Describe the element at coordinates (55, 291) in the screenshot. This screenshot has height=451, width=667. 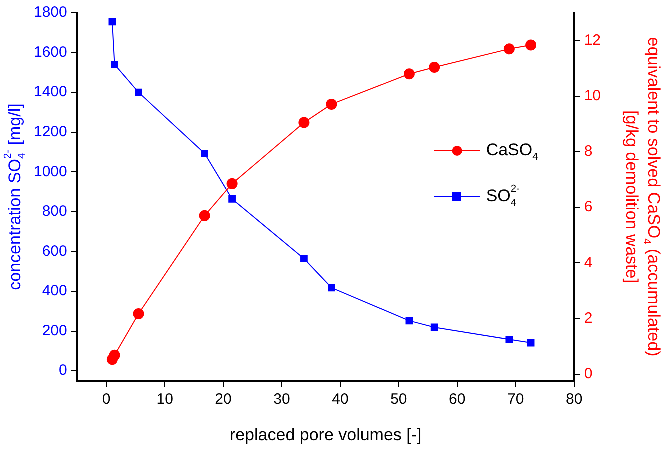
I see `y-tick-label: 400` at that location.